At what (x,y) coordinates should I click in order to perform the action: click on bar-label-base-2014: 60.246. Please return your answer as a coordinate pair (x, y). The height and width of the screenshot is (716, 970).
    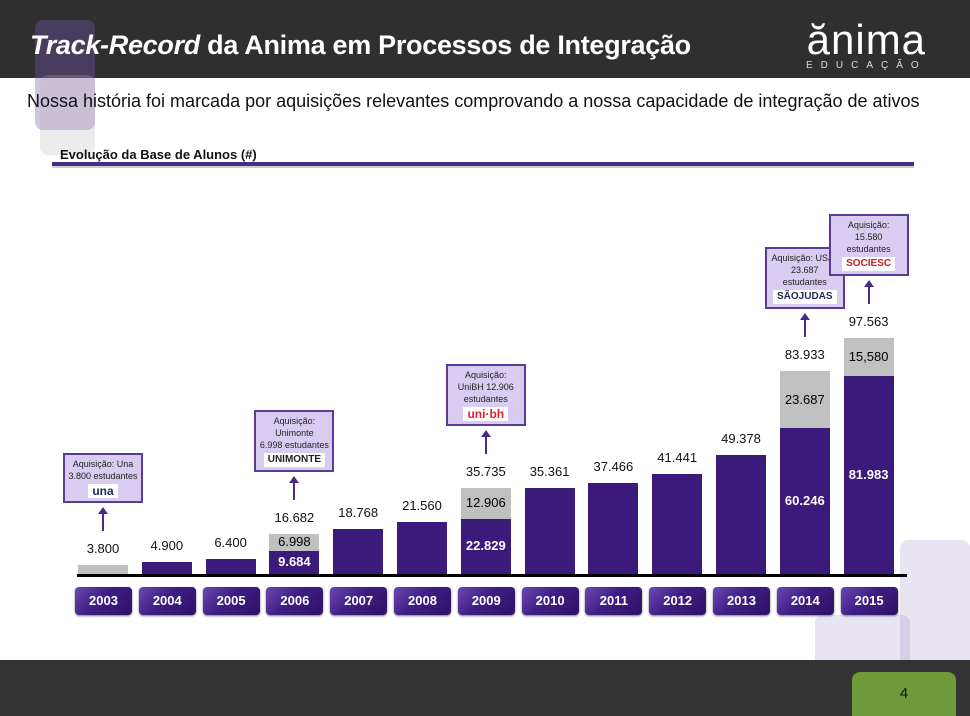
    Looking at the image, I should click on (804, 501).